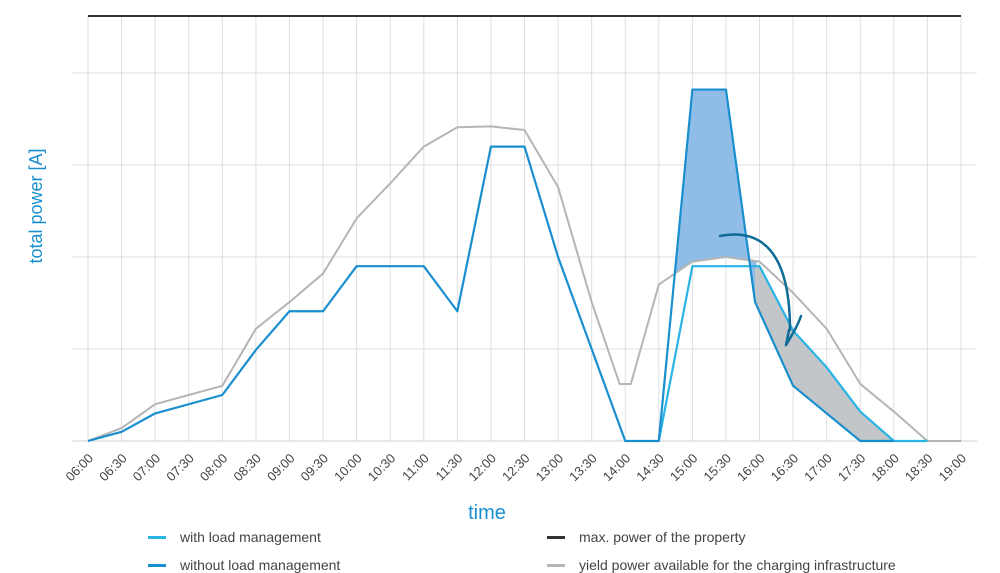 This screenshot has width=1000, height=573. What do you see at coordinates (113, 468) in the screenshot?
I see `x-tick-label: 06:30` at bounding box center [113, 468].